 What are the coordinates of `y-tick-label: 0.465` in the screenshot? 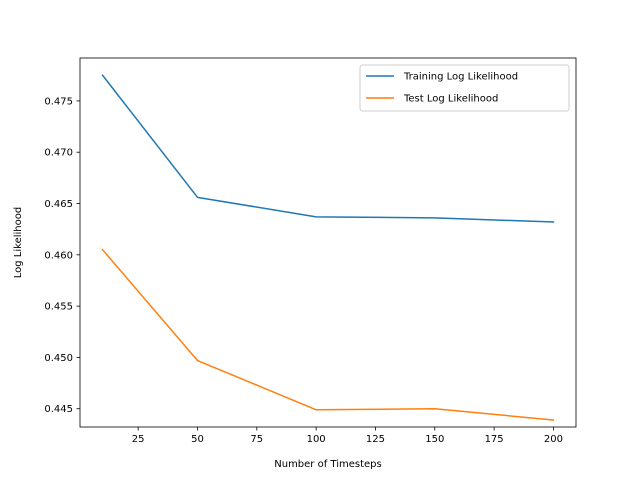 It's located at (58, 204).